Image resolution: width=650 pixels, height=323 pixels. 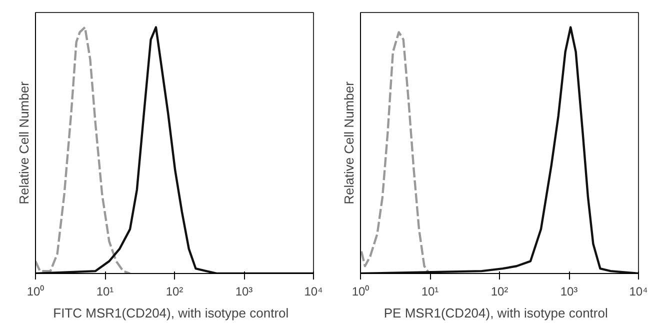 What do you see at coordinates (171, 313) in the screenshot?
I see `x-axis-title: FITC MSR1(CD204), with isotype control` at bounding box center [171, 313].